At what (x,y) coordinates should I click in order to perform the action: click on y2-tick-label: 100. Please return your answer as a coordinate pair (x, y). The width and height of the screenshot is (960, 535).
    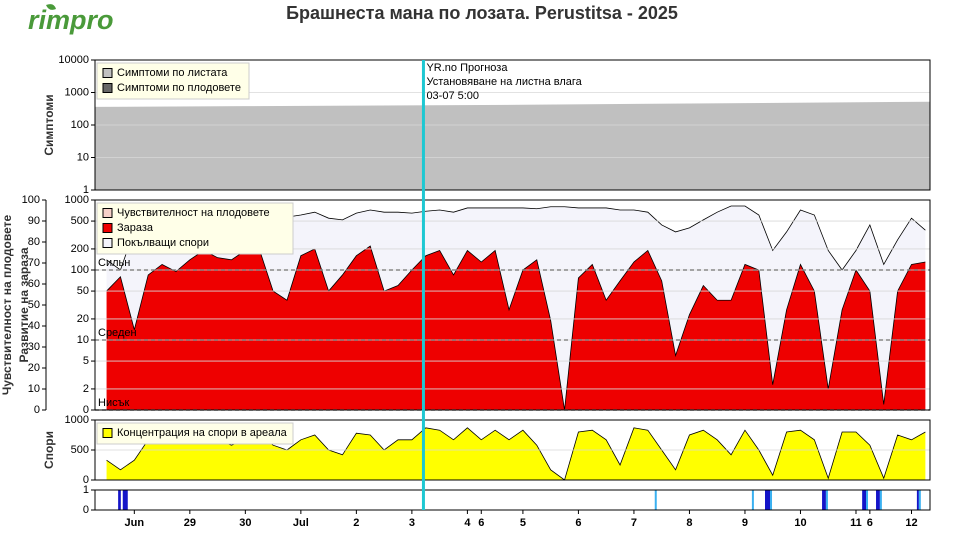
    Looking at the image, I should click on (31, 200).